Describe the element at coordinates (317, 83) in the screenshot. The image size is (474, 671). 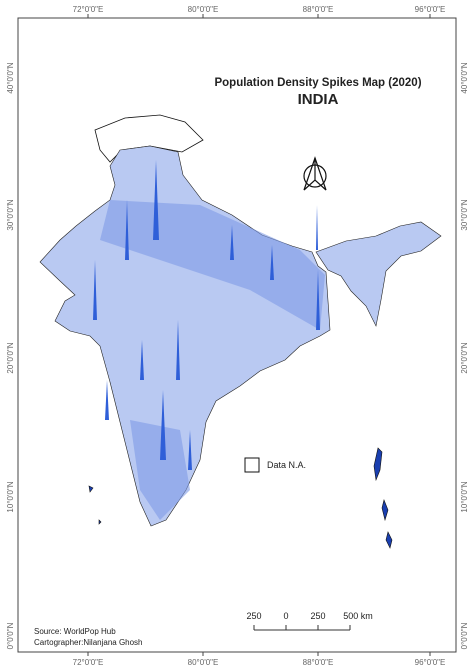
I see `map-title: Population Density Spikes Map (2020)` at that location.